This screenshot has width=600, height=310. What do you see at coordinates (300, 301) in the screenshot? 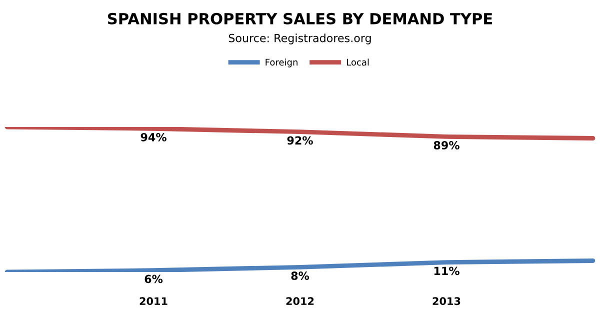
I see `x-tick-label: 2012` at bounding box center [300, 301].